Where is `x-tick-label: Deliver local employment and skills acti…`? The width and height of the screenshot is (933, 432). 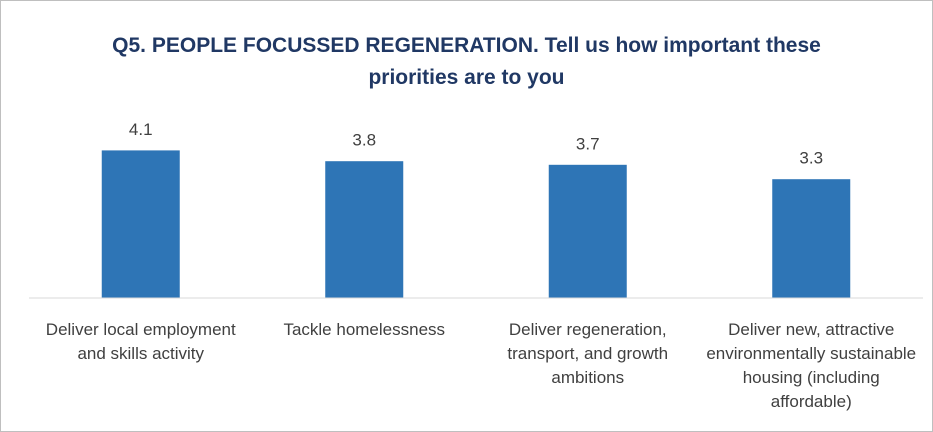
x-tick-label: Deliver local employment and skills acti… is located at coordinates (140, 341).